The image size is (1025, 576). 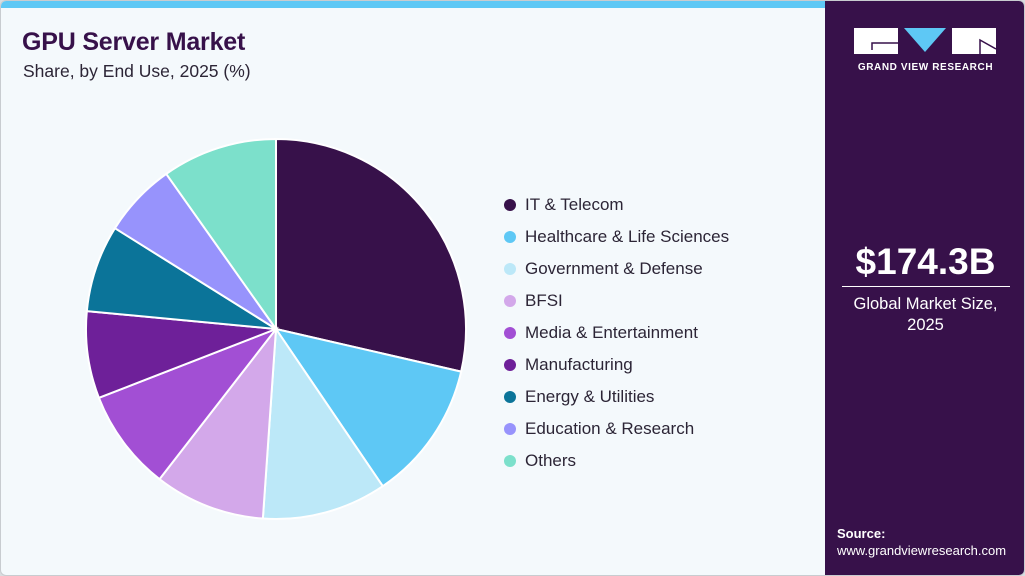 What do you see at coordinates (134, 42) in the screenshot?
I see `chart-title: GPU Server Market` at bounding box center [134, 42].